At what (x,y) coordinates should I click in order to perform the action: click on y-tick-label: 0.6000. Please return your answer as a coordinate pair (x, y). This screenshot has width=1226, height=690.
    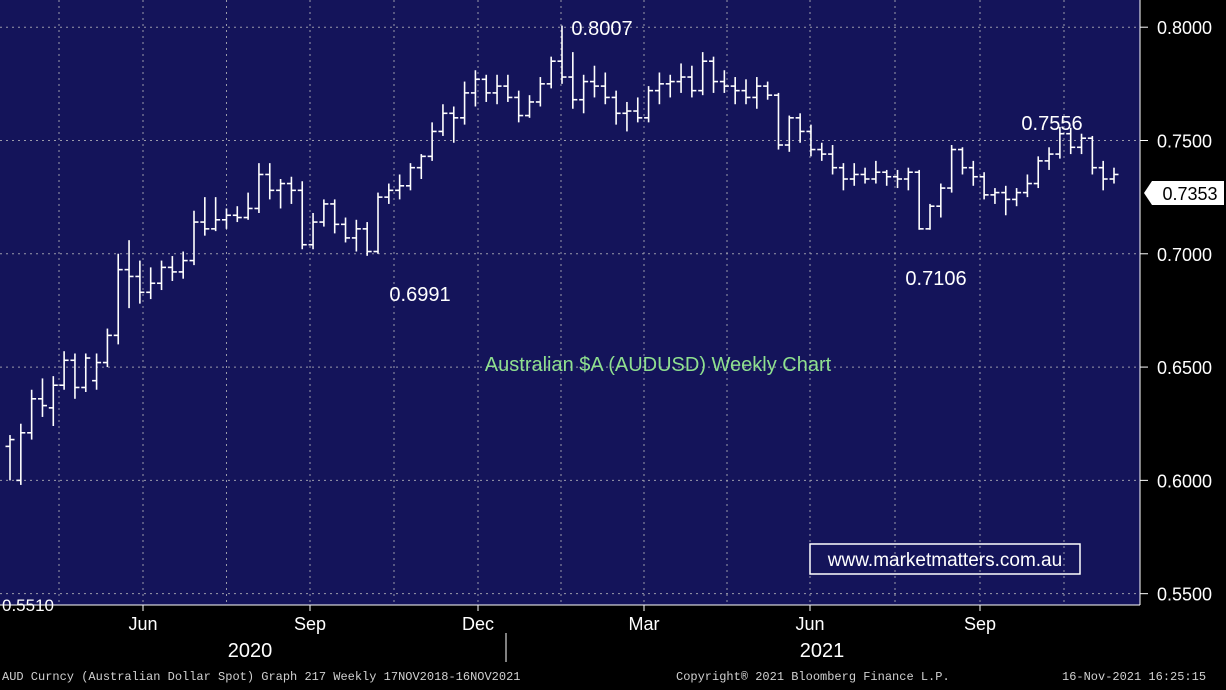
    Looking at the image, I should click on (1184, 481).